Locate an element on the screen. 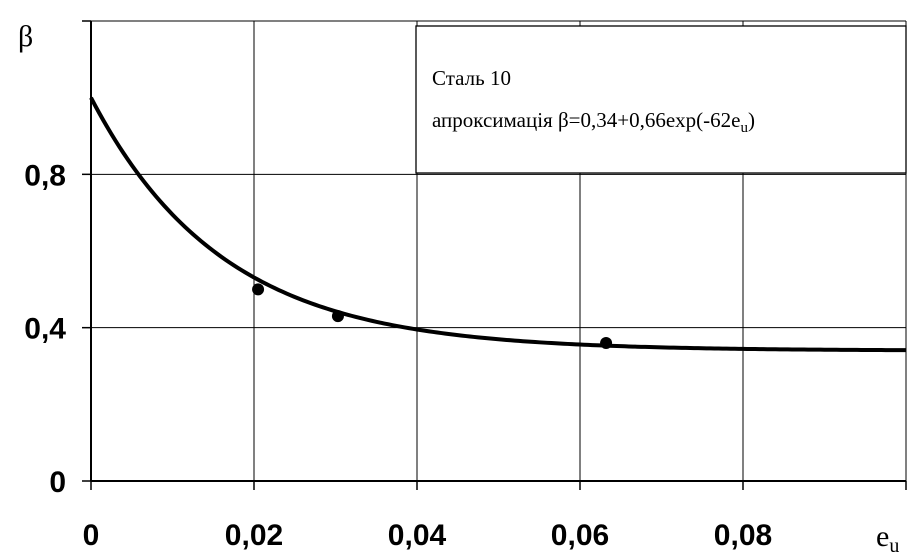  y-tick-label: 0,4 is located at coordinates (45, 329).